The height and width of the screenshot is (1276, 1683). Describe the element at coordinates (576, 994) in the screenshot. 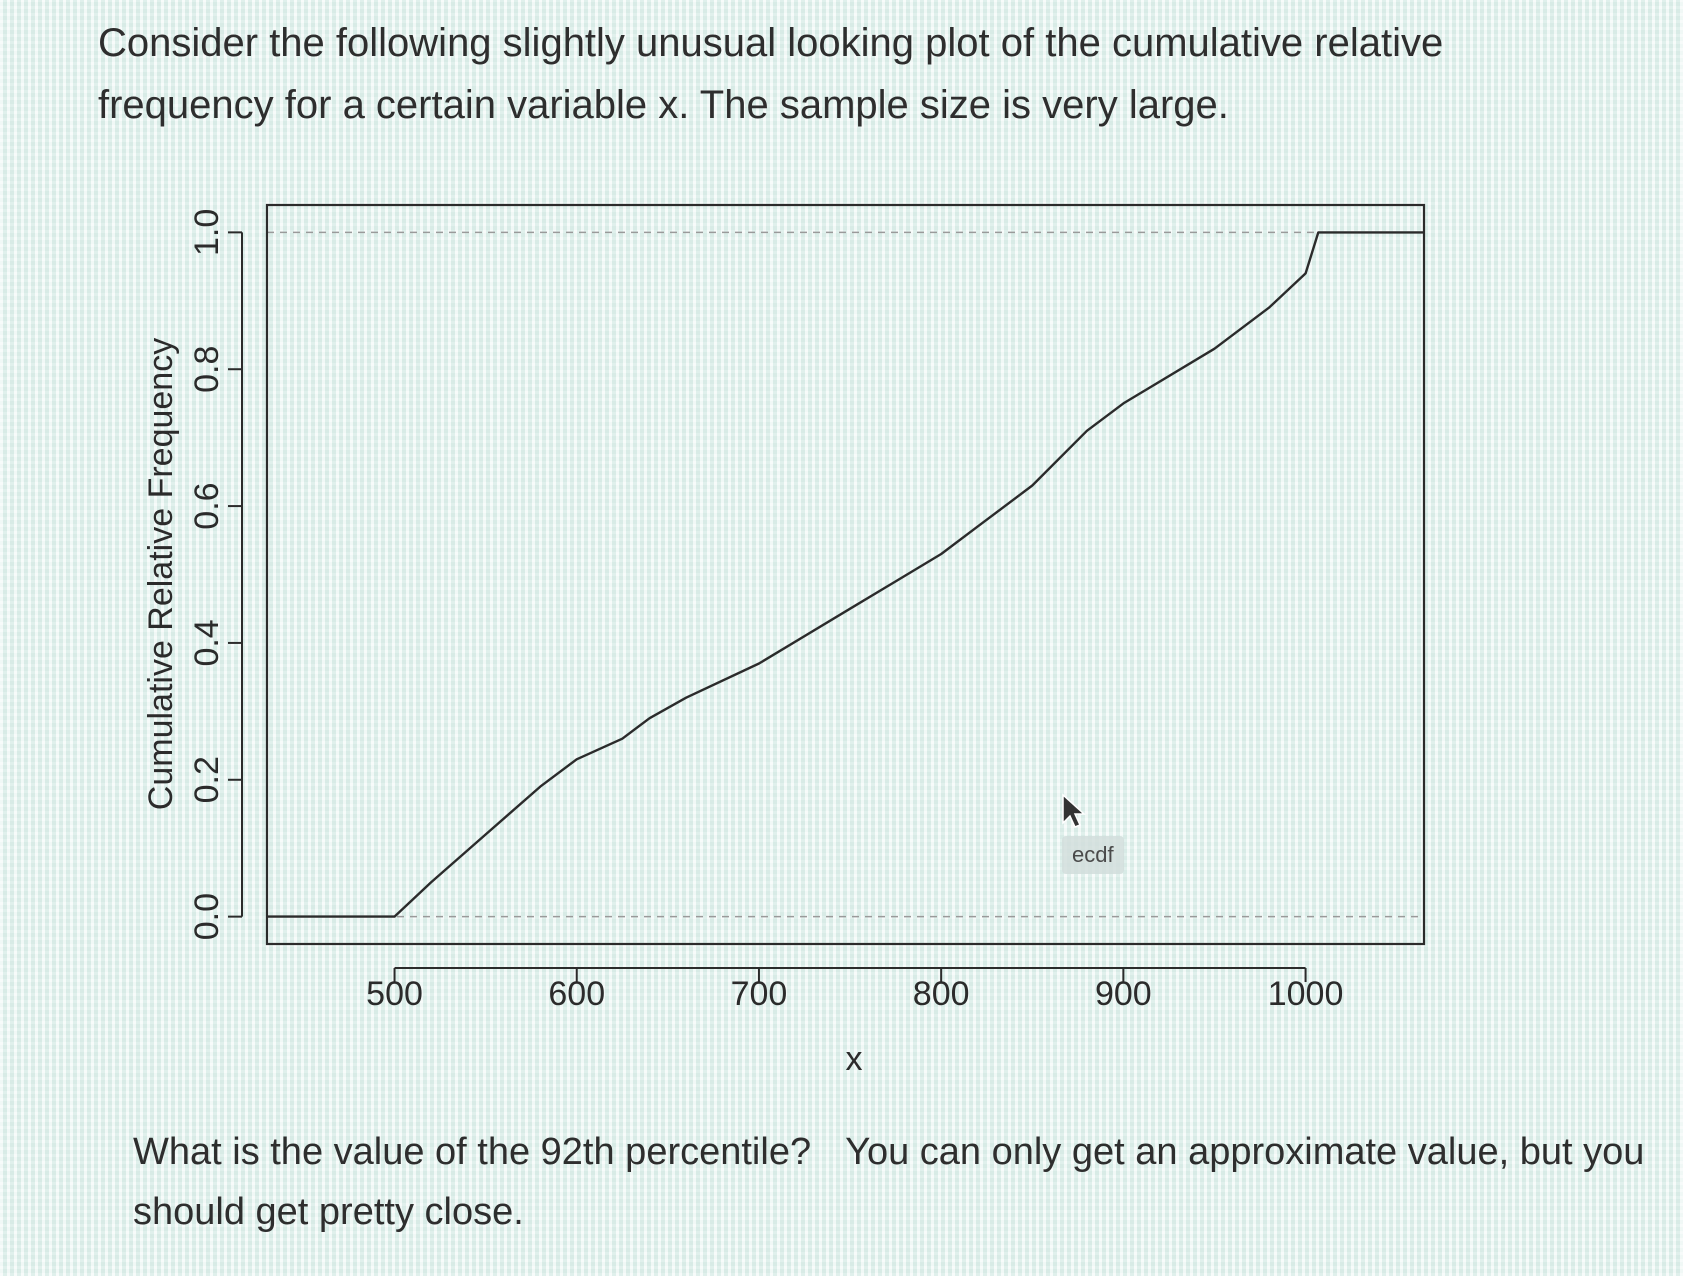

I see `x-tick-label-600: 600` at that location.